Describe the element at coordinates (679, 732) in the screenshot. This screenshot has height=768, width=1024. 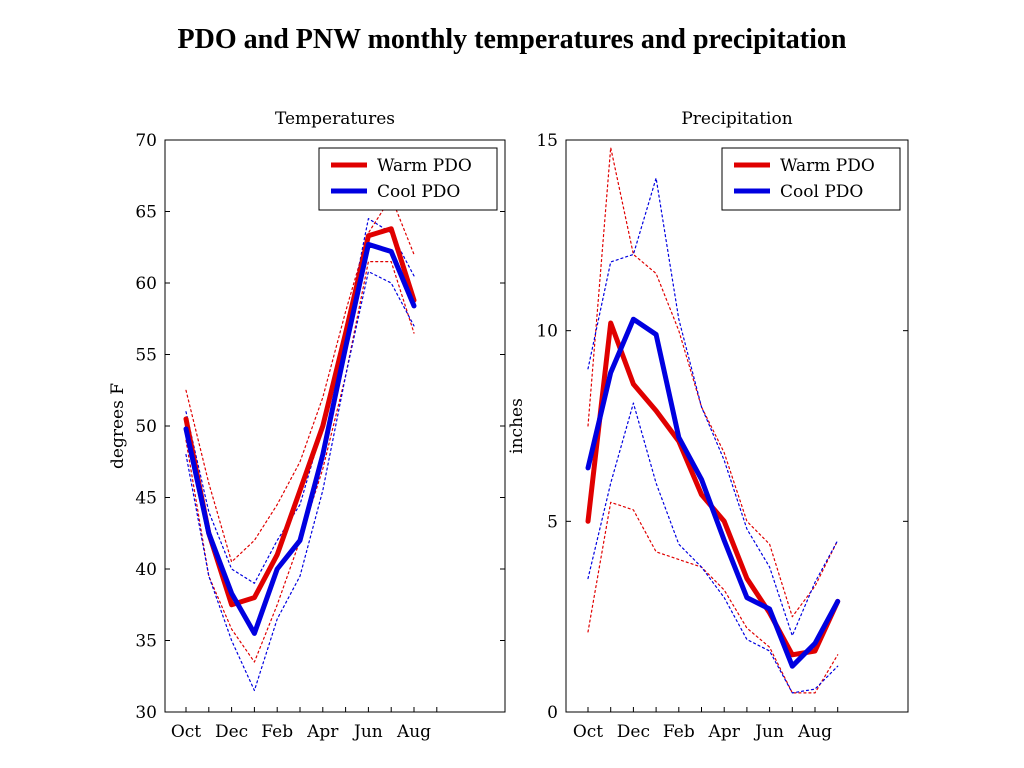
I see `chart2-xtick-label: Feb` at that location.